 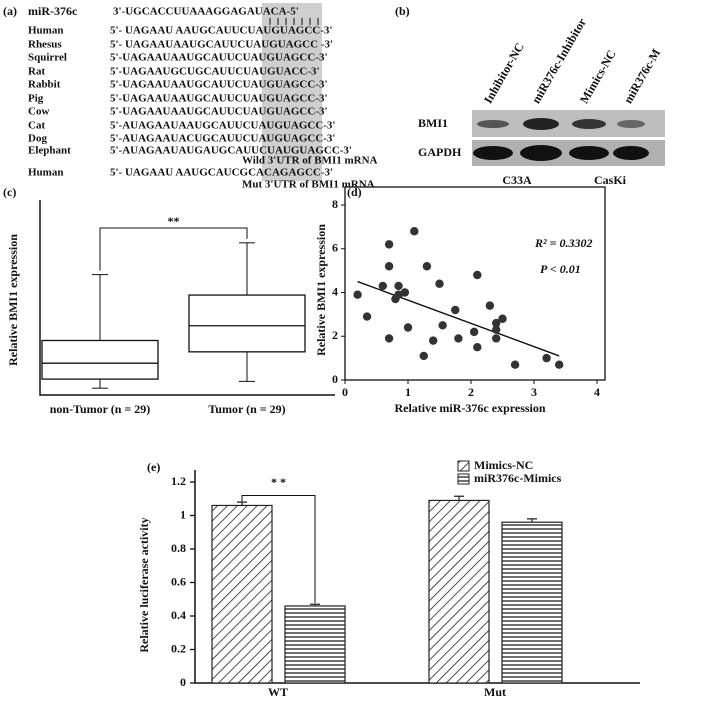 What do you see at coordinates (308, 185) in the screenshot?
I see `caption: Mut 3'UTR of BMI1 mRNA` at bounding box center [308, 185].